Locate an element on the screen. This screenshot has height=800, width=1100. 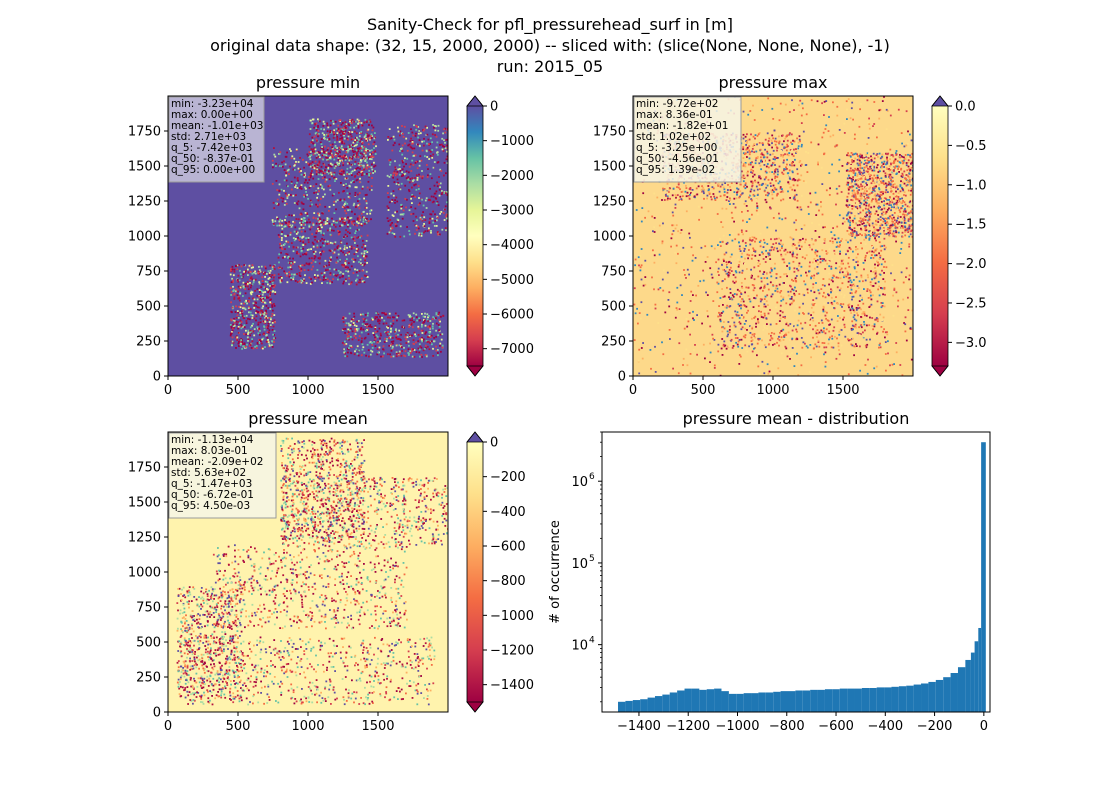
colorbar-tick-label: −1.0 is located at coordinates (971, 185).